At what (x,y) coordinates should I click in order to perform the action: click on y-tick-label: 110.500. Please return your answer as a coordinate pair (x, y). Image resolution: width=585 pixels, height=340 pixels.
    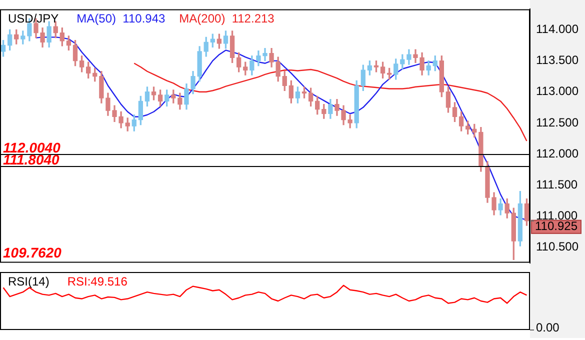
    Looking at the image, I should click on (557, 247).